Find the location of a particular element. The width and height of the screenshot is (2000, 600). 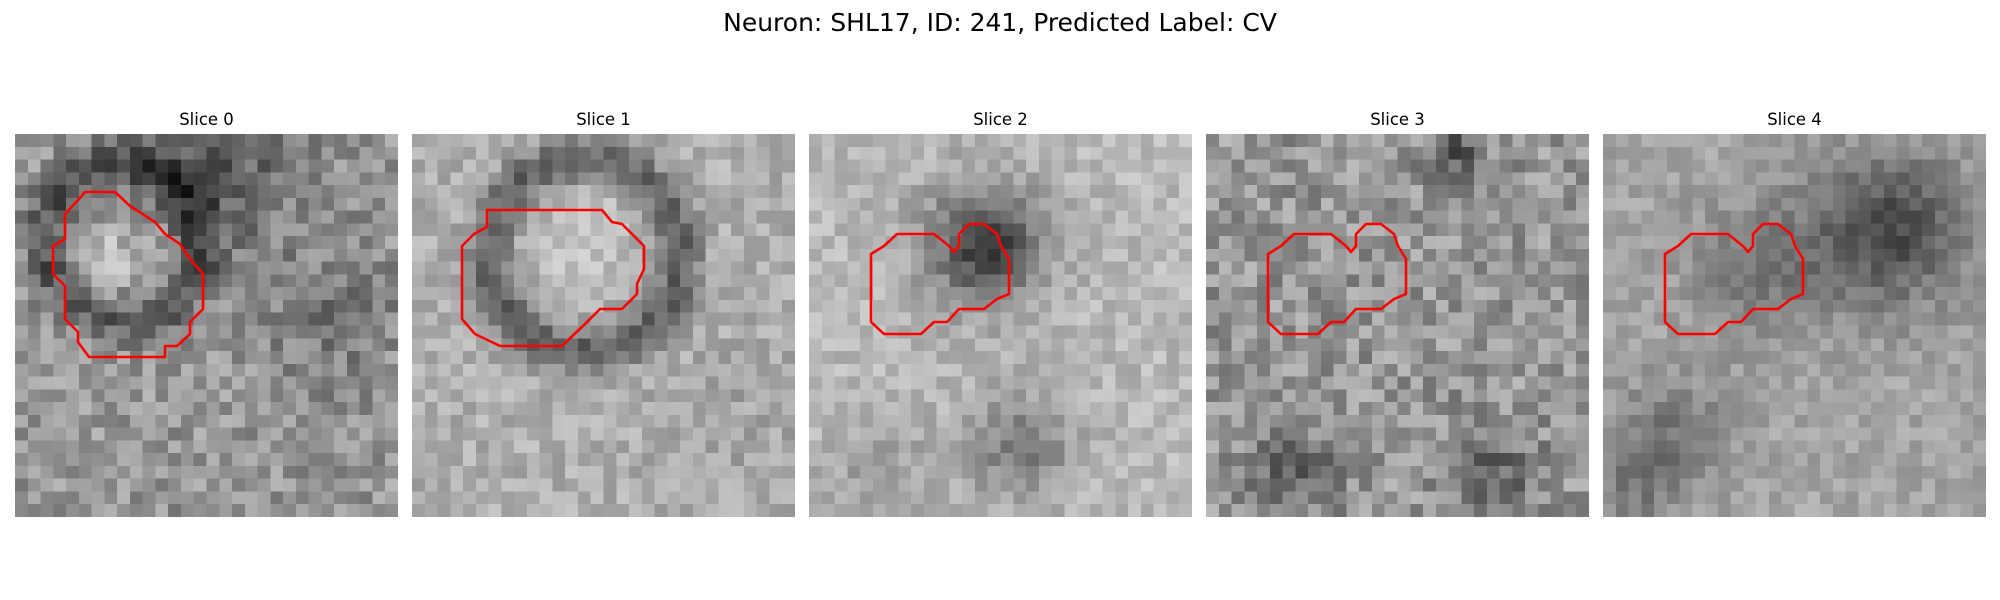

slice-2-grayscale-canvas is located at coordinates (1000, 325).